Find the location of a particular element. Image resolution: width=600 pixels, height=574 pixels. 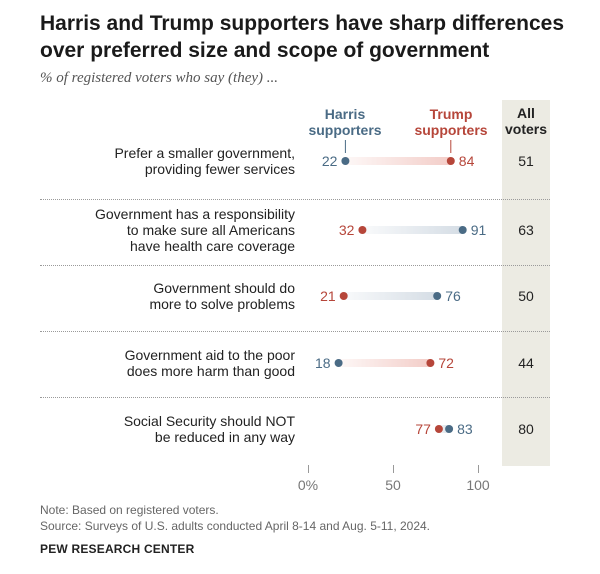

x-tick-label: 100 is located at coordinates (478, 485).